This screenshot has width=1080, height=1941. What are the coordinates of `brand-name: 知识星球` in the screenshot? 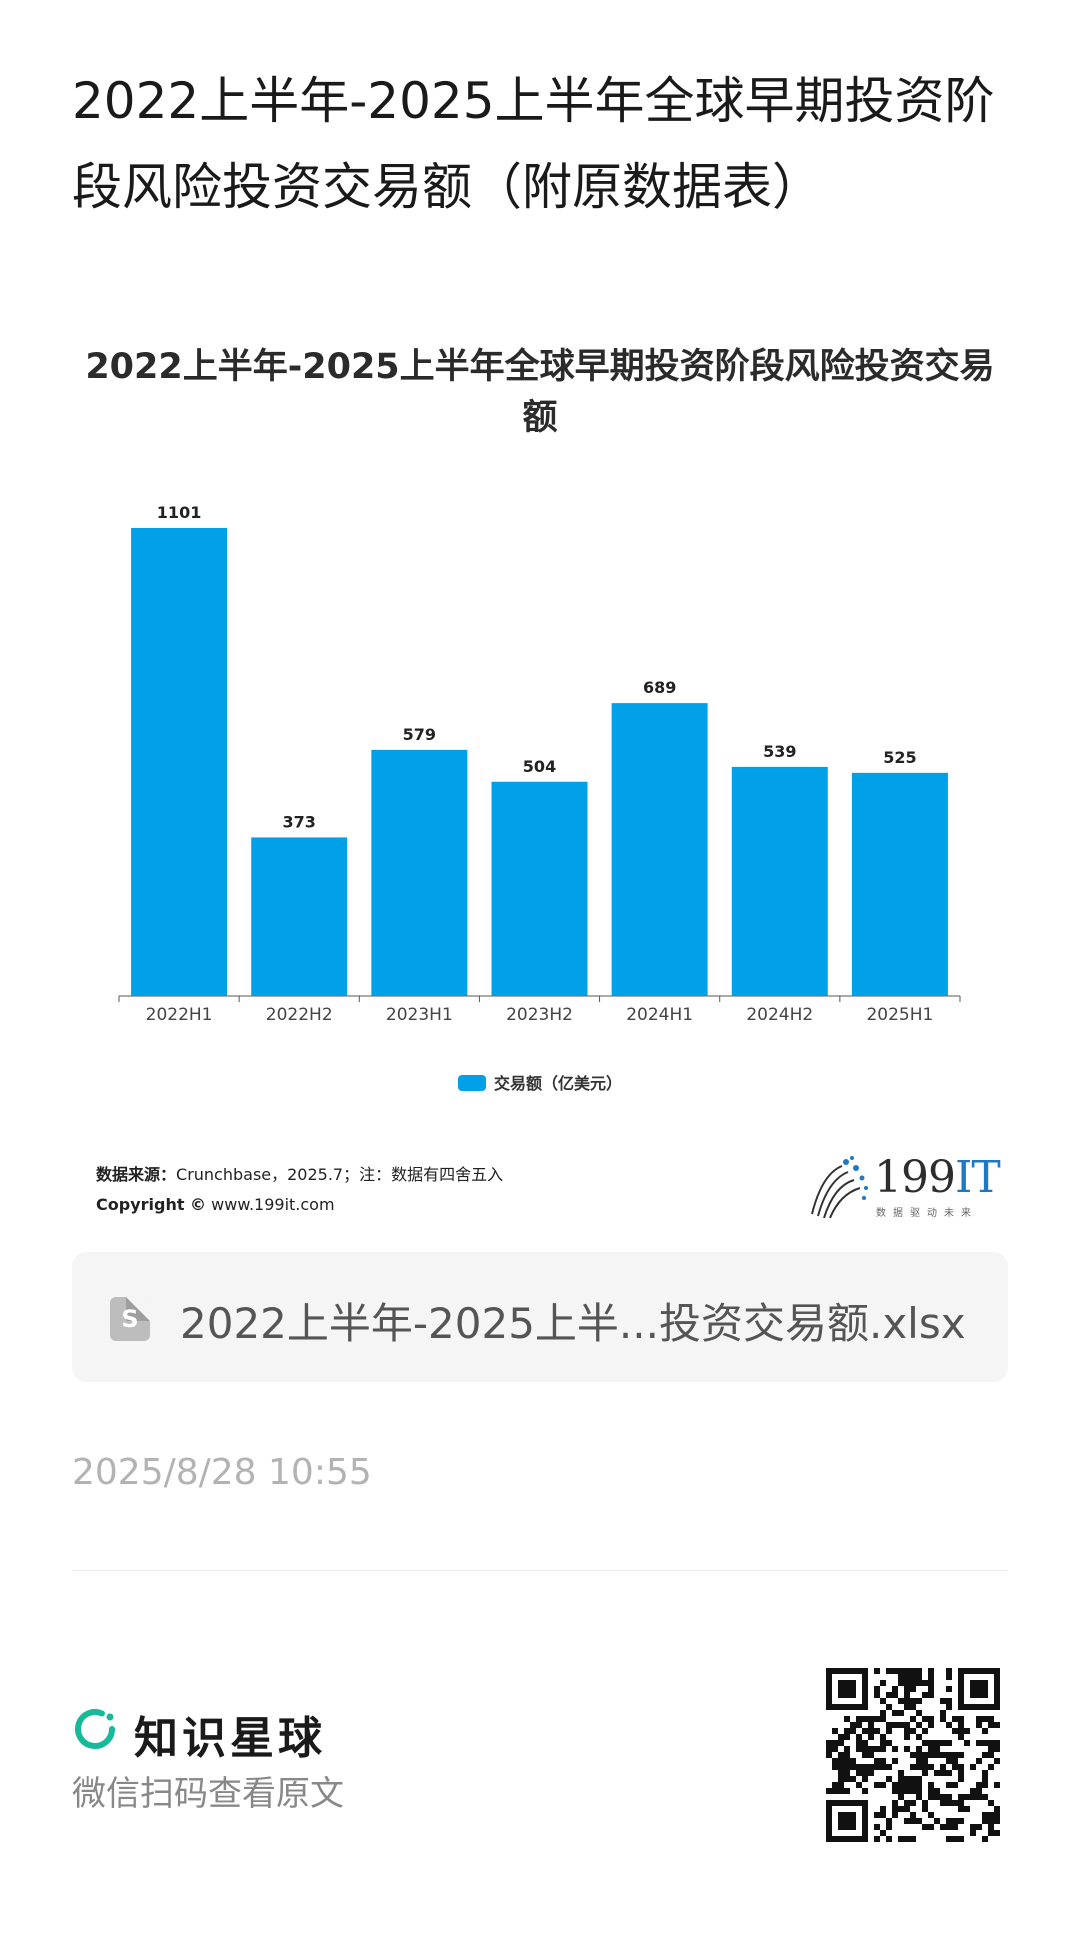 It's located at (230, 1738).